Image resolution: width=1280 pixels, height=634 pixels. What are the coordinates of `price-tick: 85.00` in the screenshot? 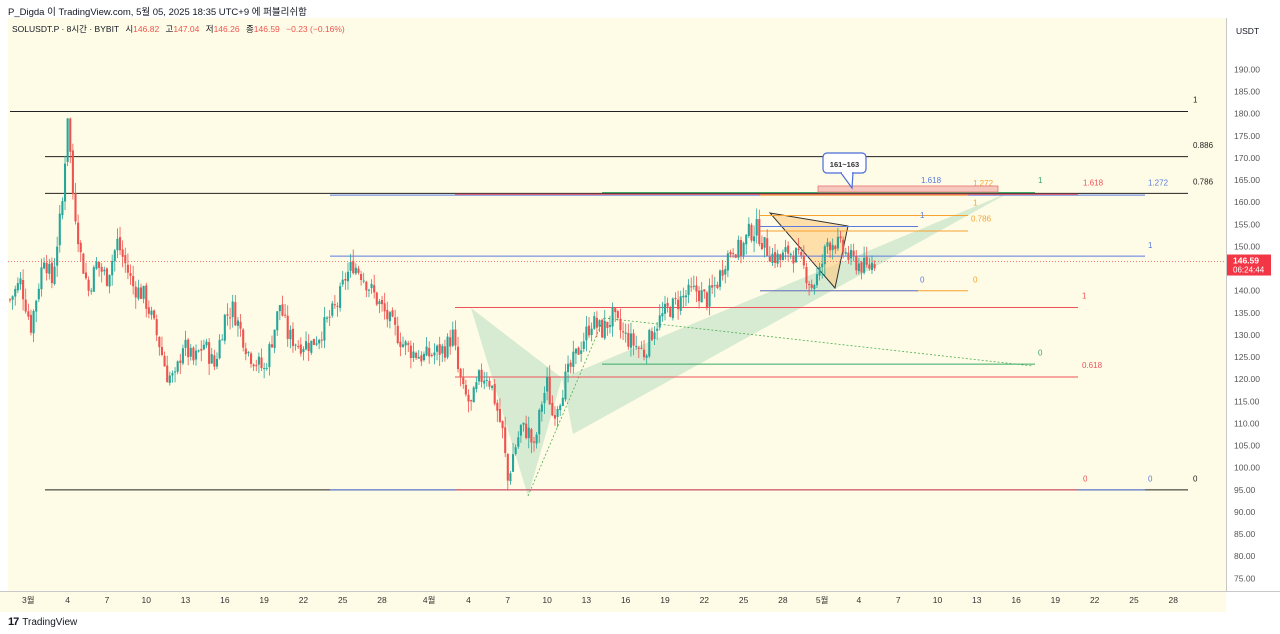 It's located at (1245, 534).